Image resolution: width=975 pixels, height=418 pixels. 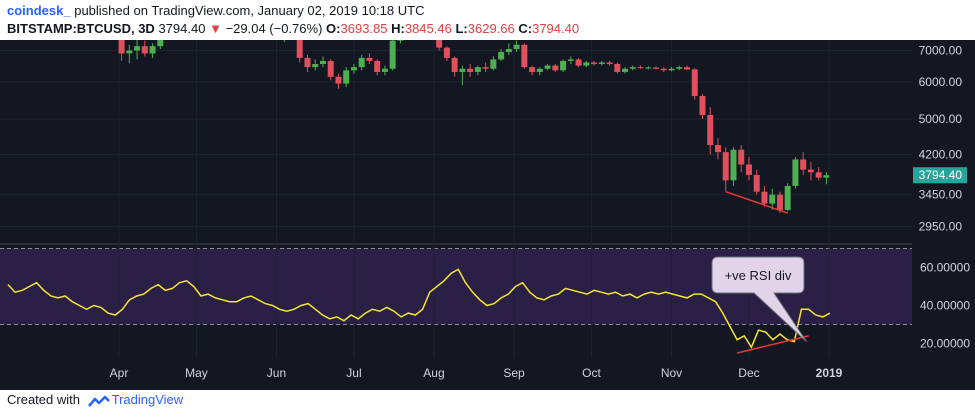 I want to click on tradingview-link: TradingView, so click(x=147, y=399).